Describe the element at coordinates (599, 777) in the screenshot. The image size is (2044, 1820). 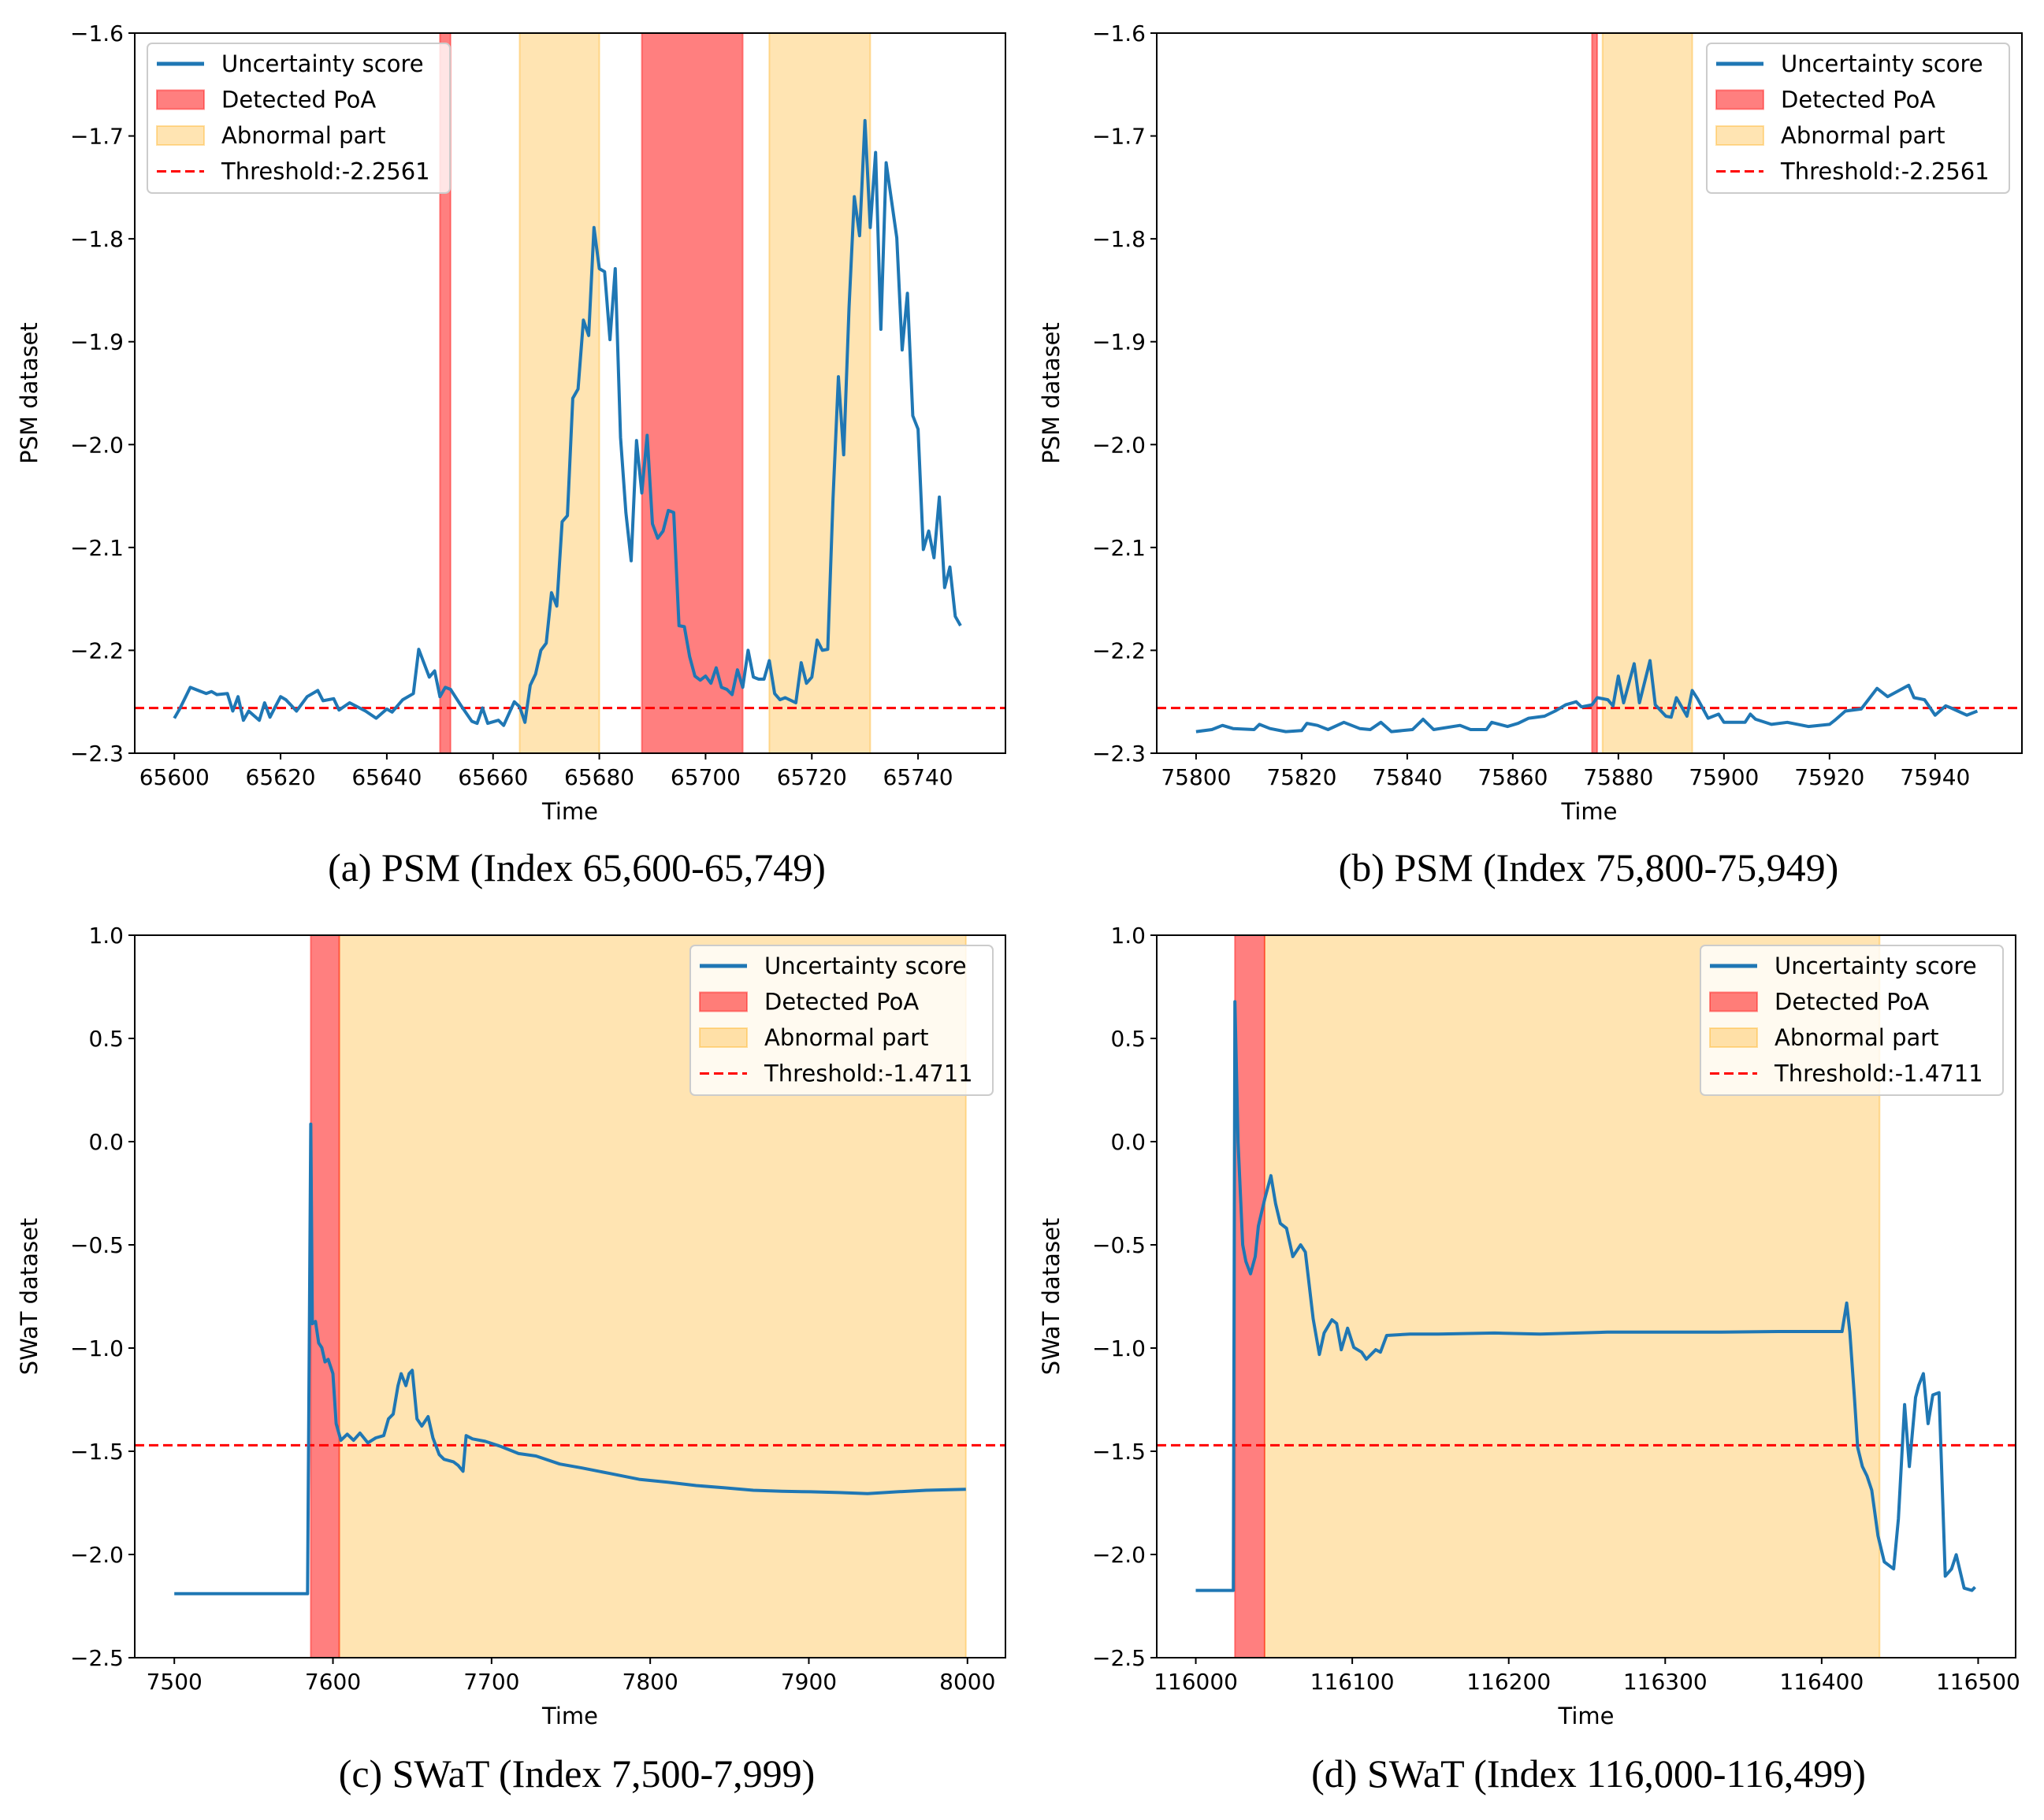
I see `x-tick-label: 65680` at that location.